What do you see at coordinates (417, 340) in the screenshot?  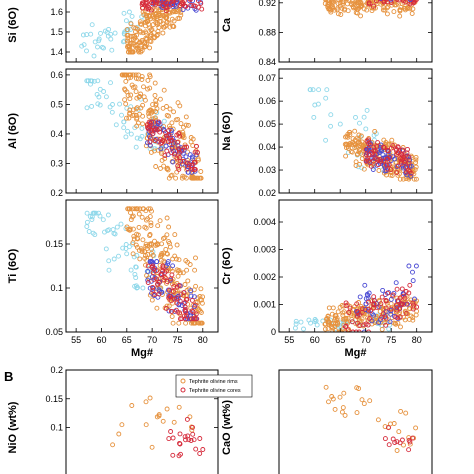 I see `x-tick-label: 80` at bounding box center [417, 340].